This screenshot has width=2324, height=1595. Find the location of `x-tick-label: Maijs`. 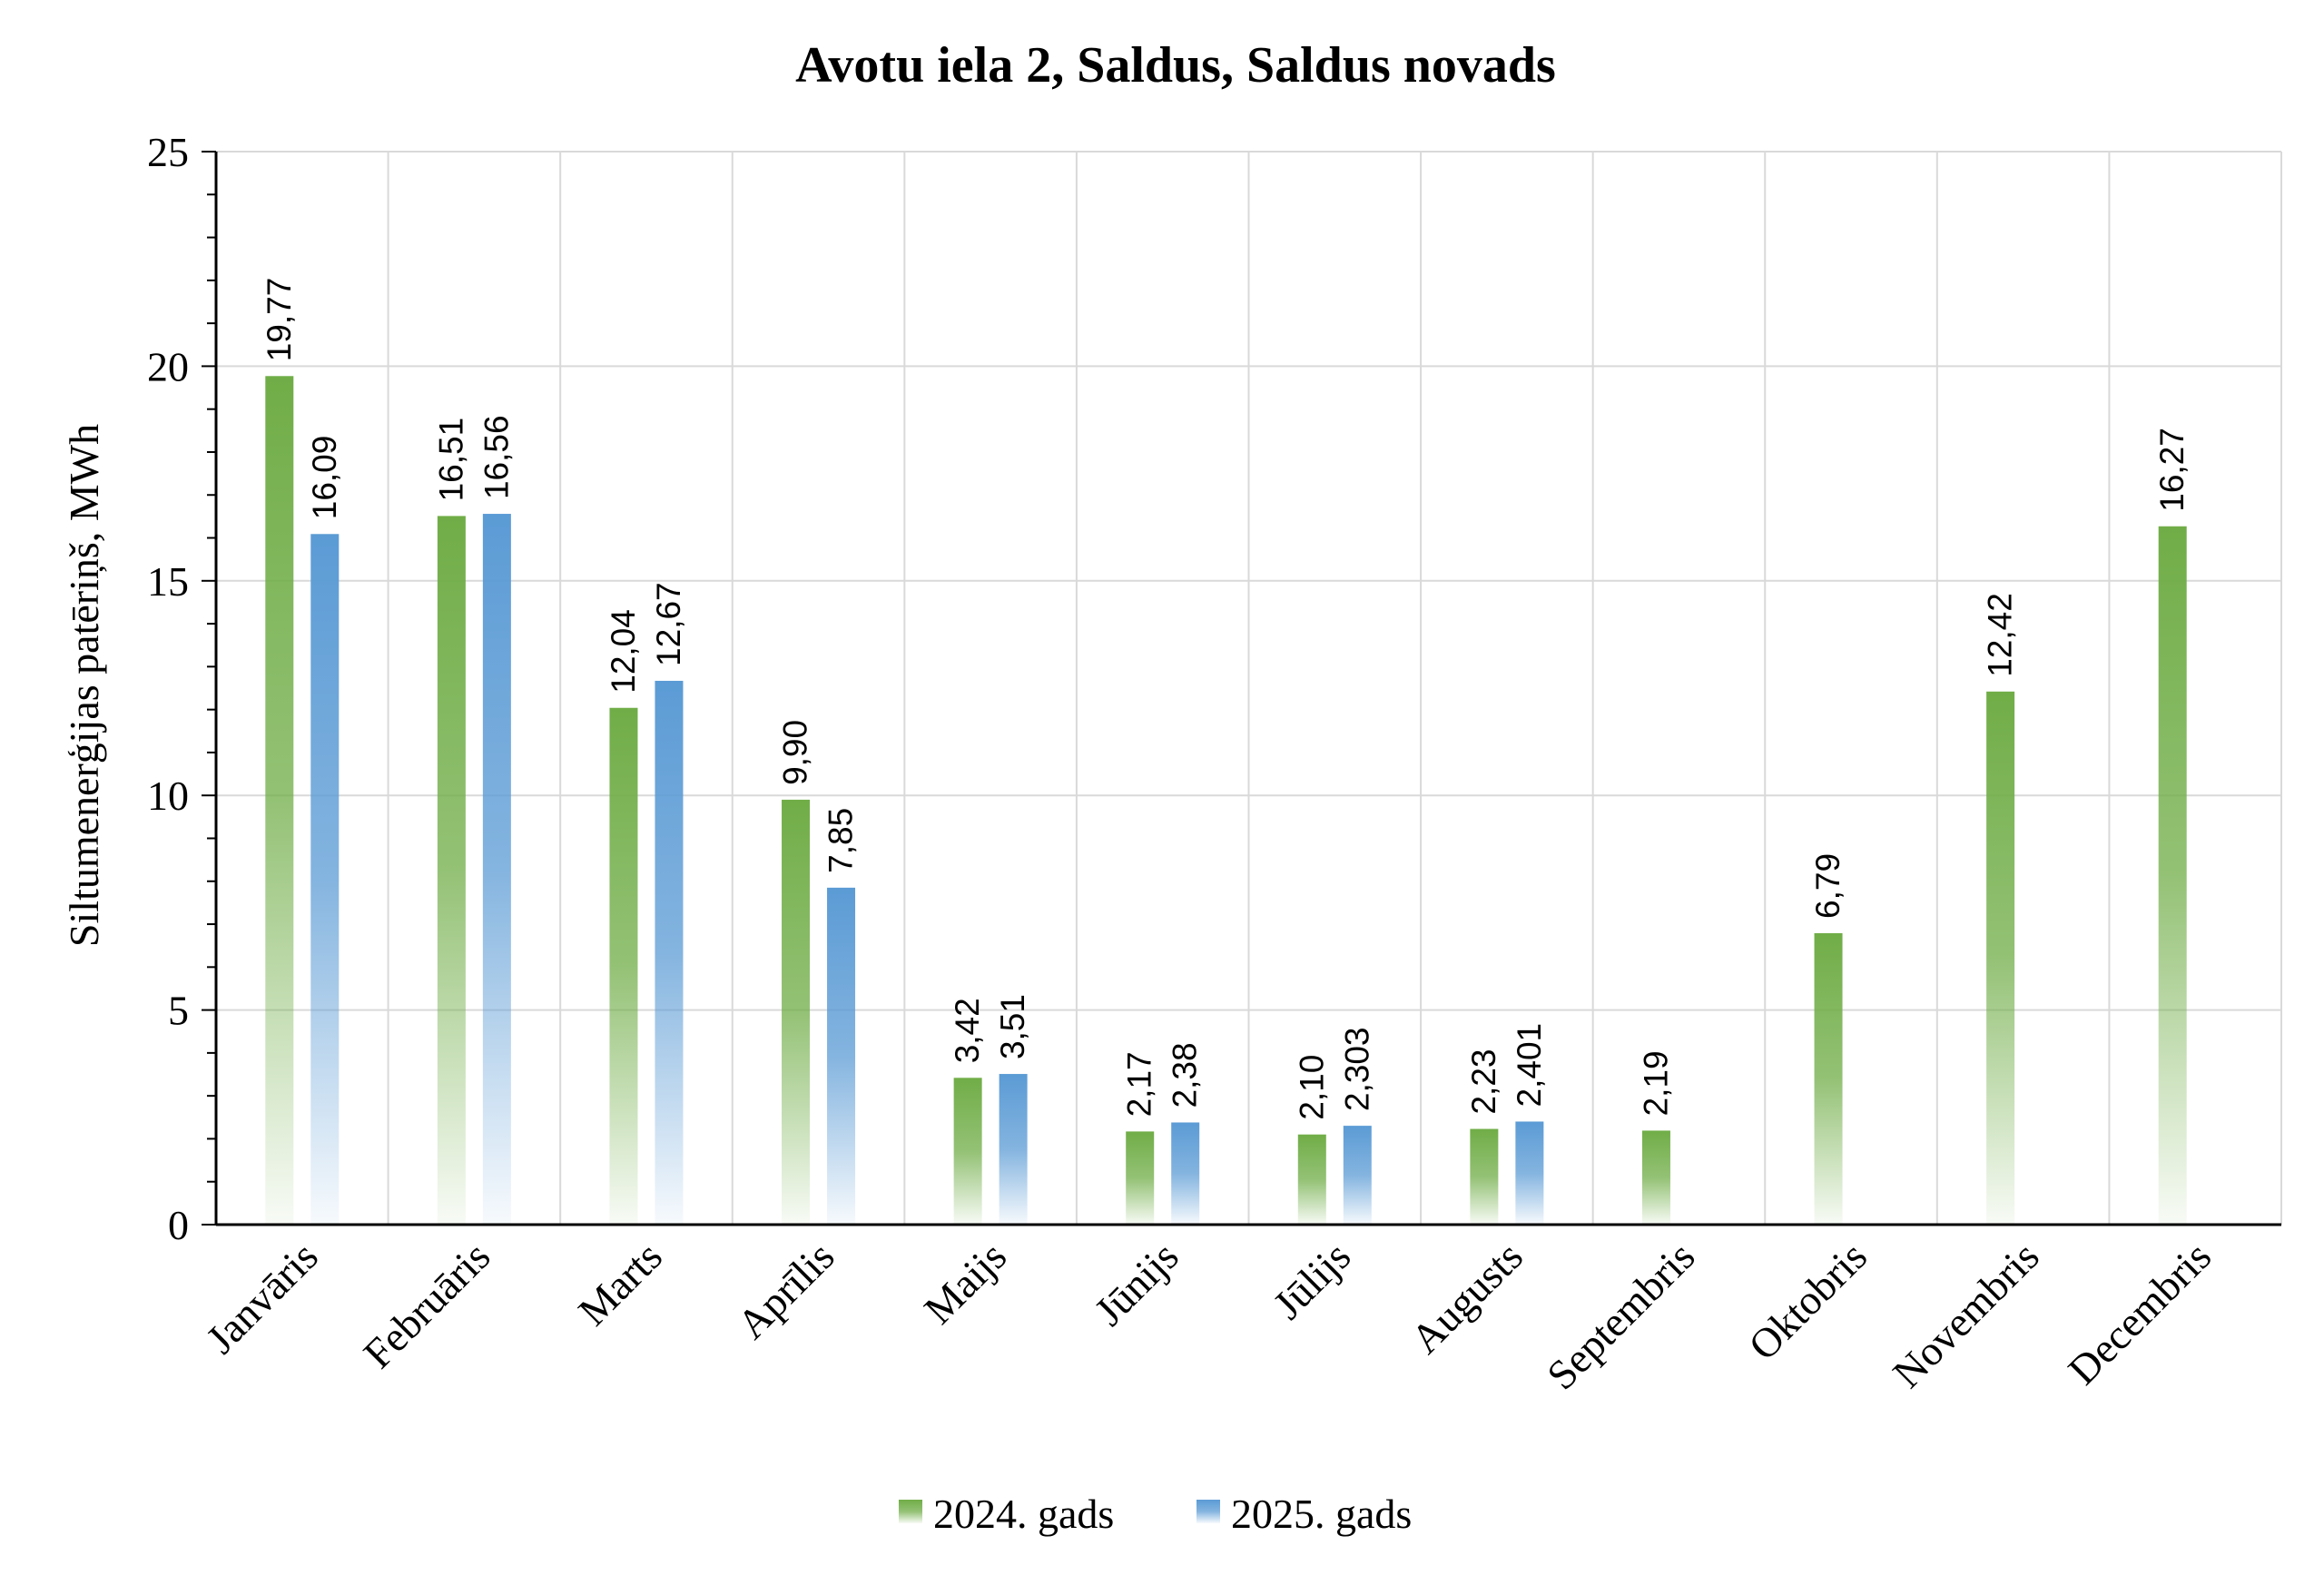

x-tick-label: Maijs is located at coordinates (965, 1283).